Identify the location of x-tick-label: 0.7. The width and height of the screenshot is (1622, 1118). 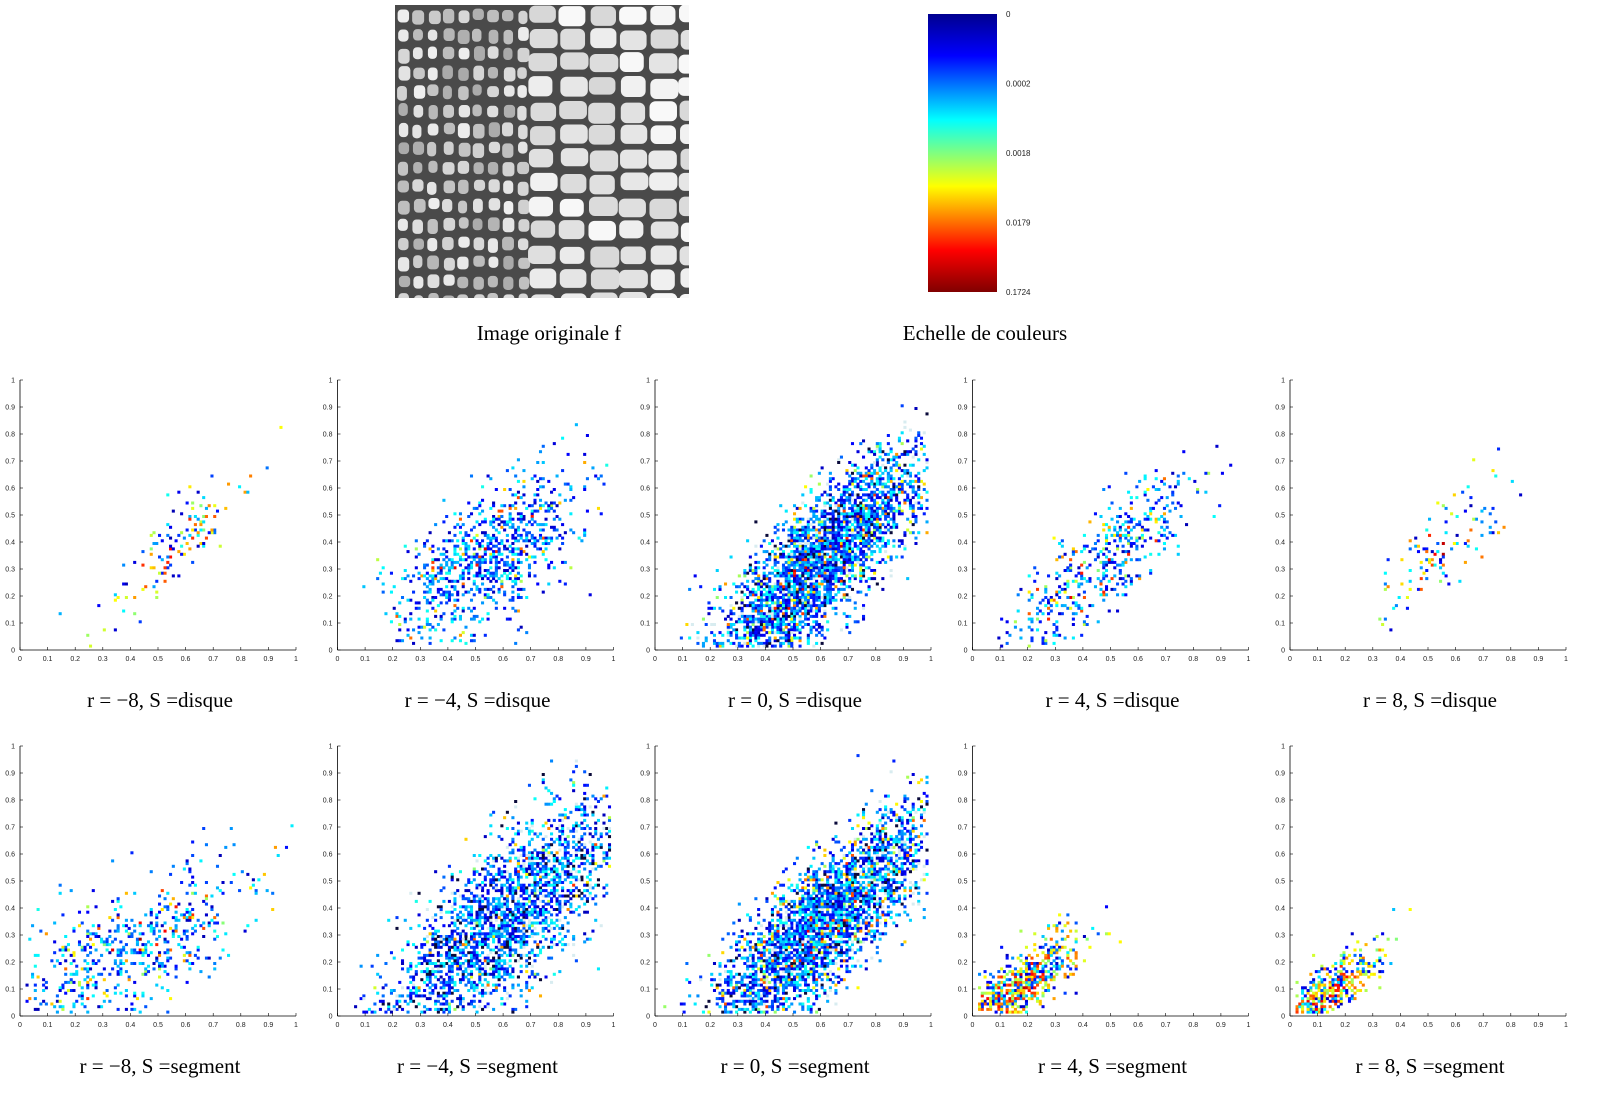
(213, 1025).